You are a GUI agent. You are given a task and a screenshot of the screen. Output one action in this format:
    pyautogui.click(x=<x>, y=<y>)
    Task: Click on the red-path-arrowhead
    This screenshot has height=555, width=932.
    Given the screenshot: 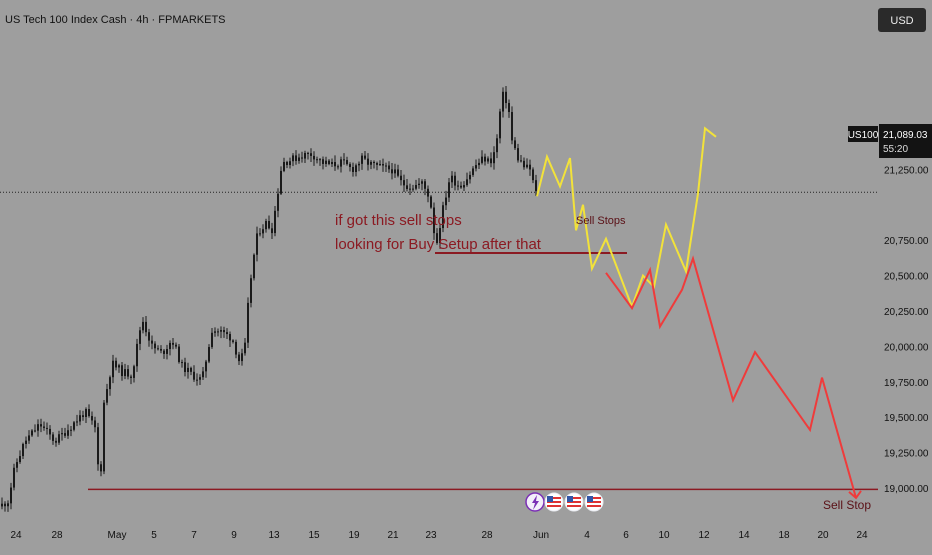 What is the action you would take?
    pyautogui.click(x=855, y=495)
    